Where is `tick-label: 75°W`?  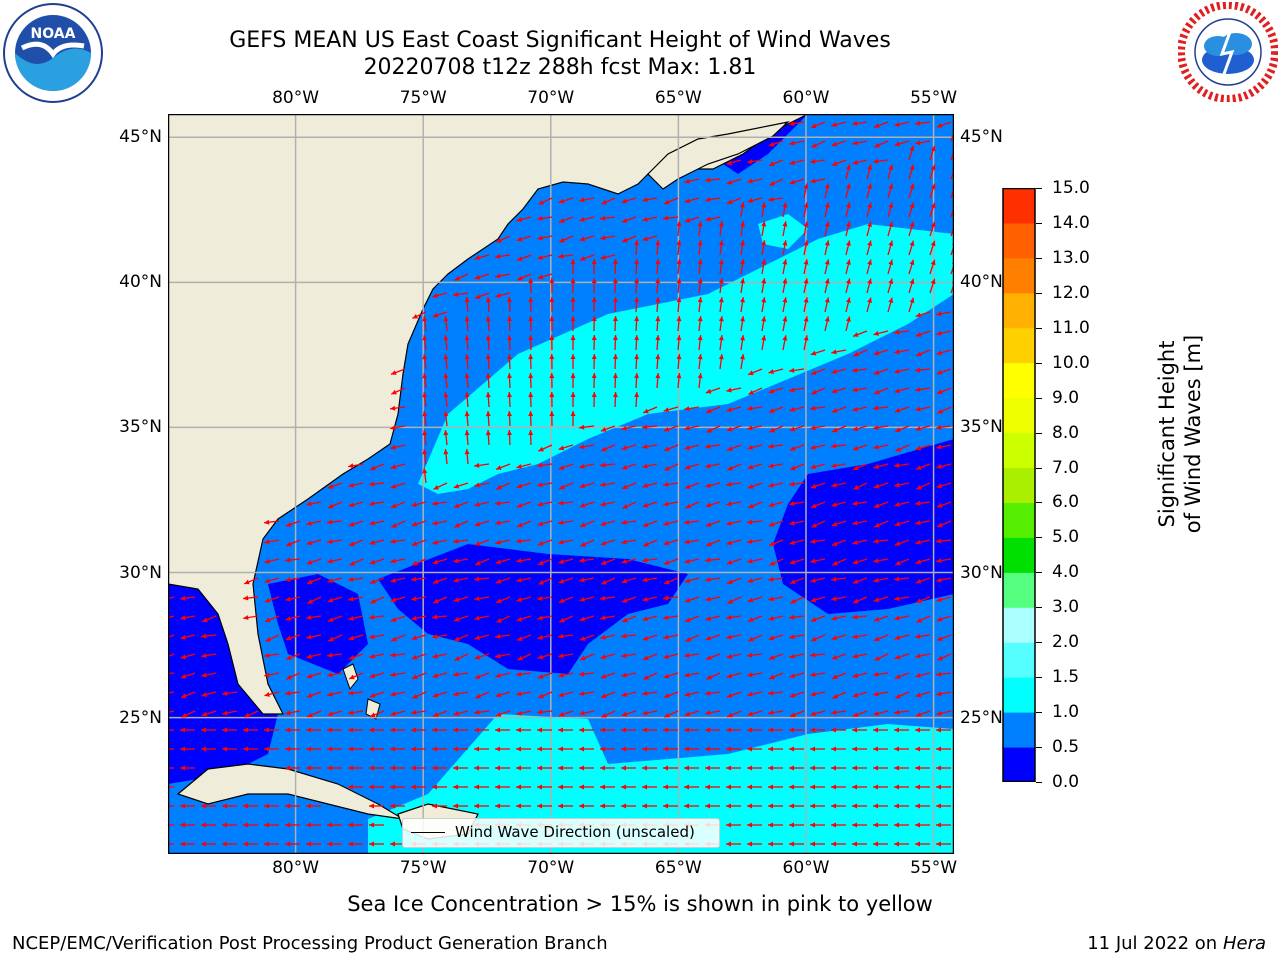
tick-label: 75°W is located at coordinates (423, 868).